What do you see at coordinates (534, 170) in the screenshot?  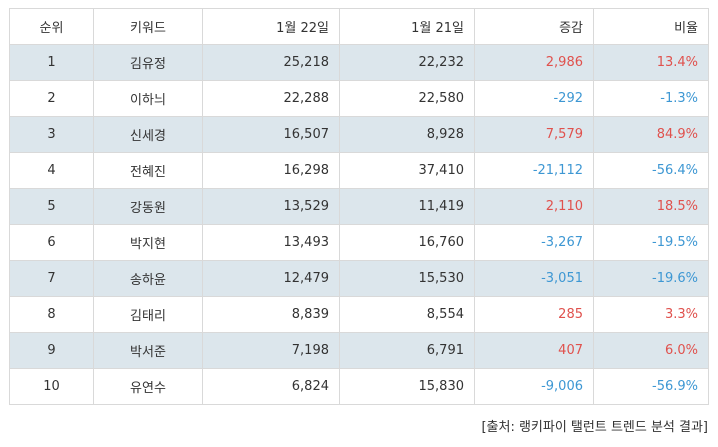 I see `change-cell: -21,112` at bounding box center [534, 170].